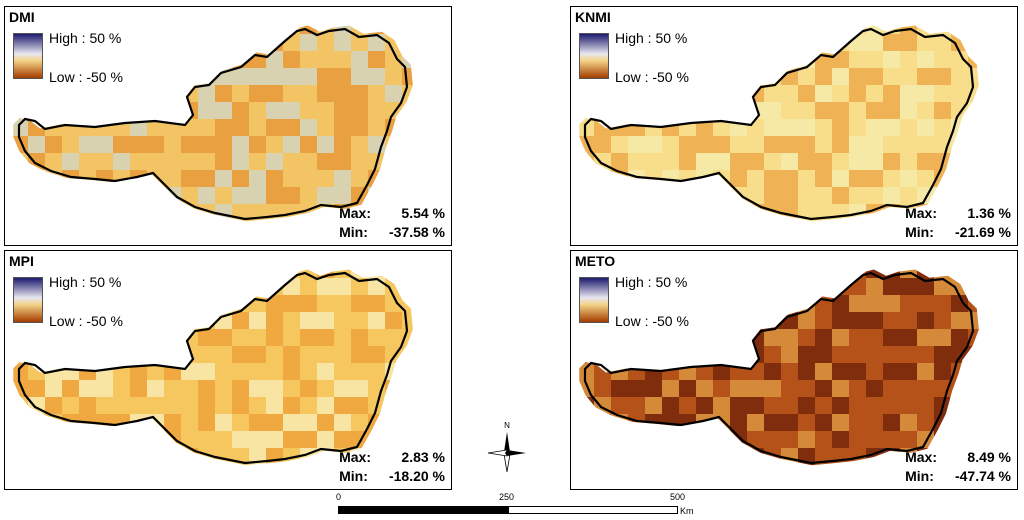 The width and height of the screenshot is (1024, 520). I want to click on stats-box: Max: 5.54 % Min: -37.58 %, so click(392, 223).